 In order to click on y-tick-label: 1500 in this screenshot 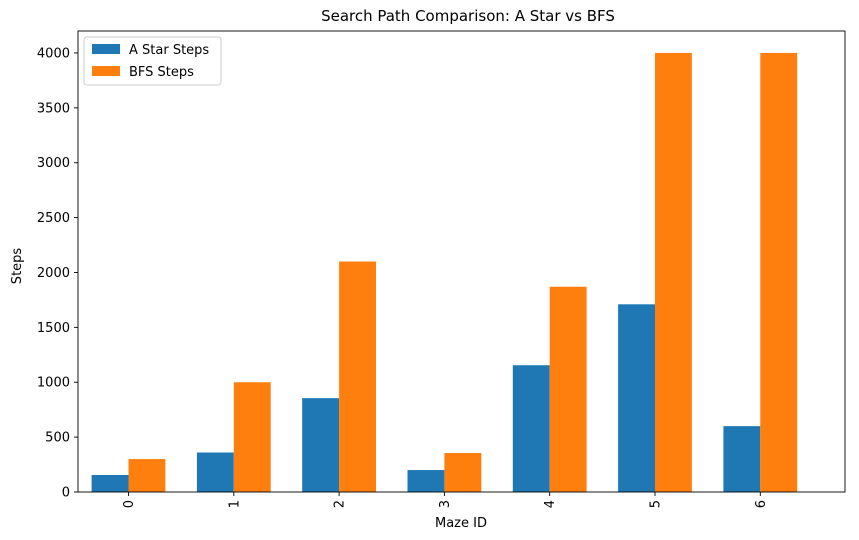, I will do `click(53, 328)`.